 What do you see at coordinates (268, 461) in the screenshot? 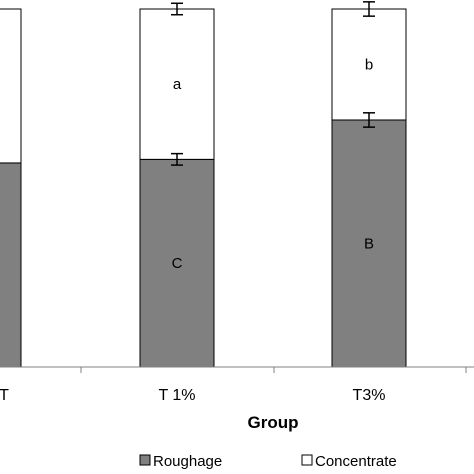
I see `legend: Roughage Concentrate` at bounding box center [268, 461].